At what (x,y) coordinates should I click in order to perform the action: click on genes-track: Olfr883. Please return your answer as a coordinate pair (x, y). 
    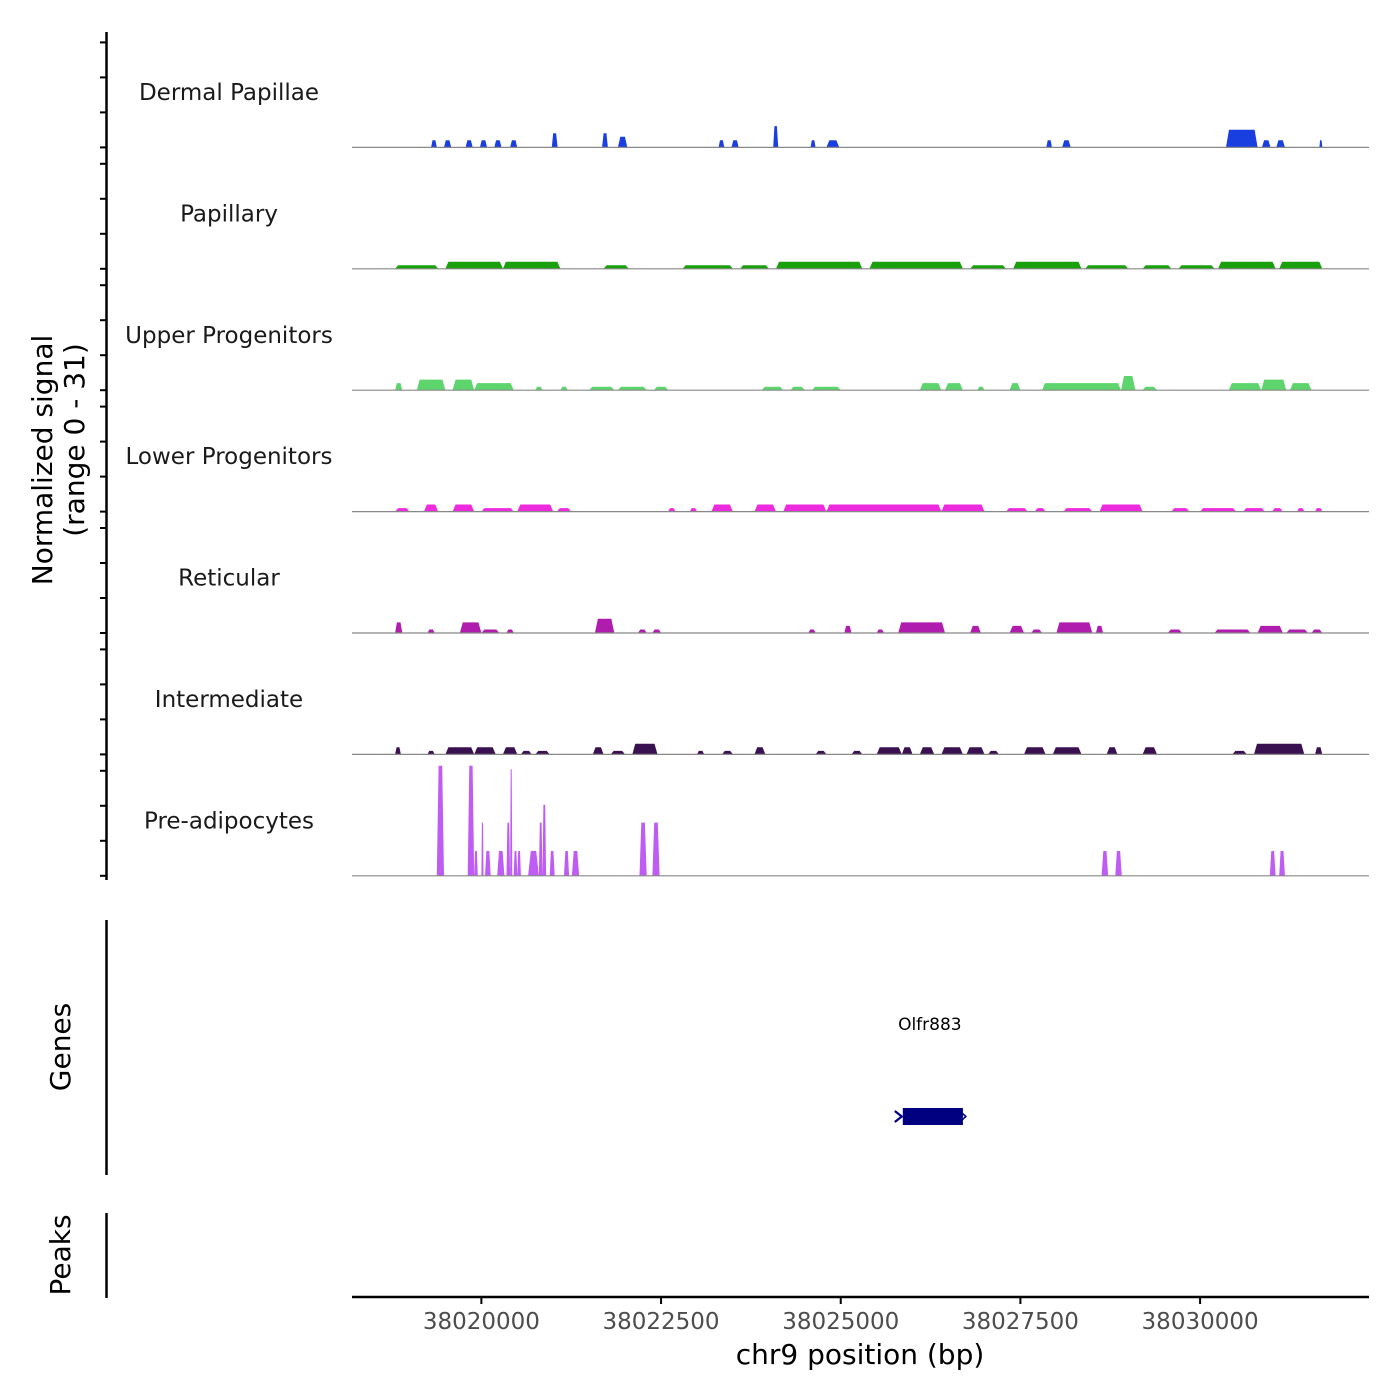
    Looking at the image, I should click on (931, 1070).